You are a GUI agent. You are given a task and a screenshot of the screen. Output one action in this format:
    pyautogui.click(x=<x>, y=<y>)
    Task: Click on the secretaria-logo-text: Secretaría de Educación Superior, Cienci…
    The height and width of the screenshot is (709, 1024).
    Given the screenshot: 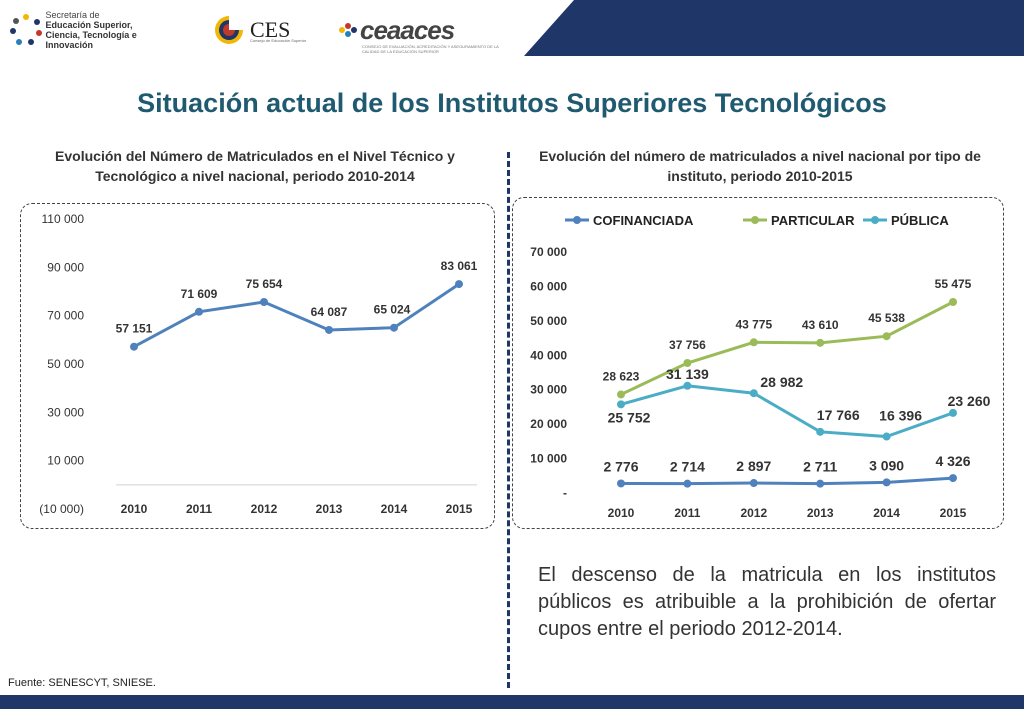 What is the action you would take?
    pyautogui.click(x=112, y=30)
    